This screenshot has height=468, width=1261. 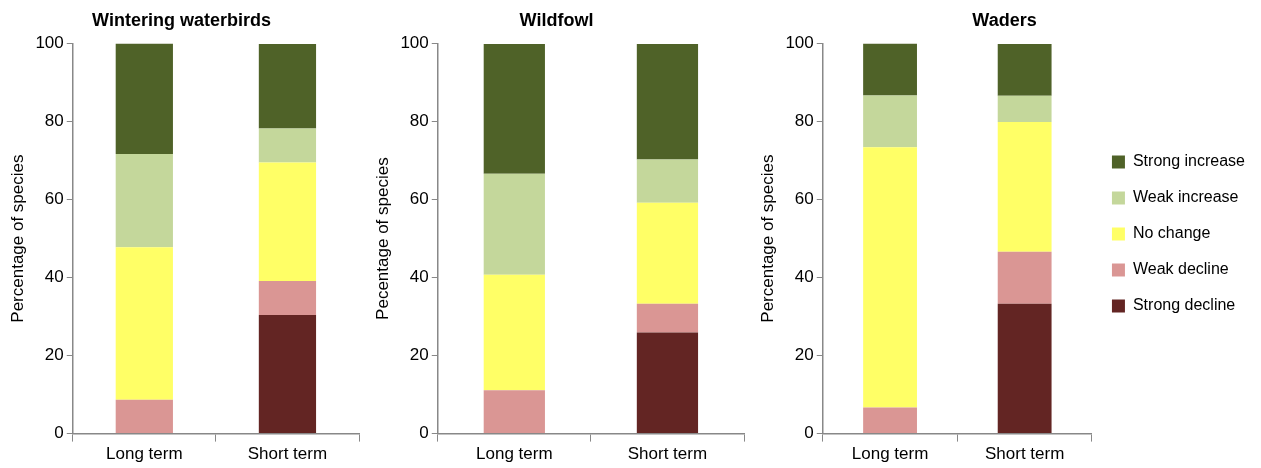 What do you see at coordinates (1180, 269) in the screenshot?
I see `legend-label: Weak decline` at bounding box center [1180, 269].